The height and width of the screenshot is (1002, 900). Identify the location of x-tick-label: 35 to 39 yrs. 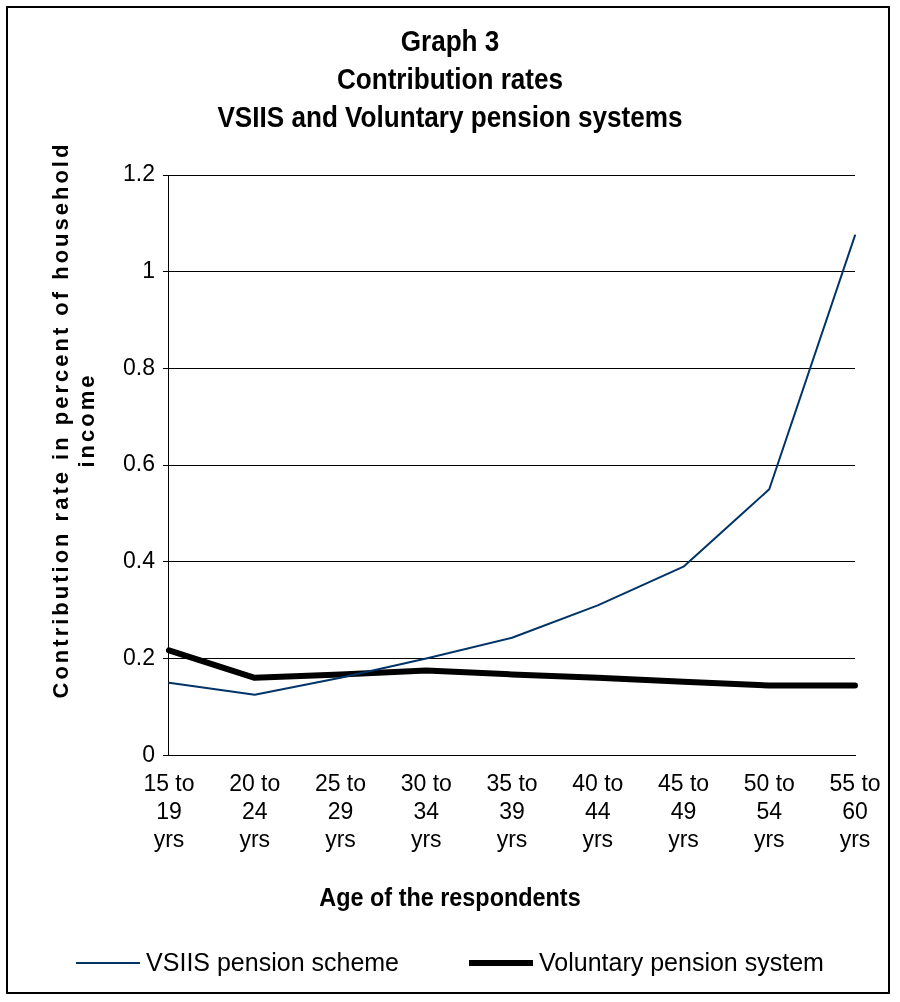
(512, 811).